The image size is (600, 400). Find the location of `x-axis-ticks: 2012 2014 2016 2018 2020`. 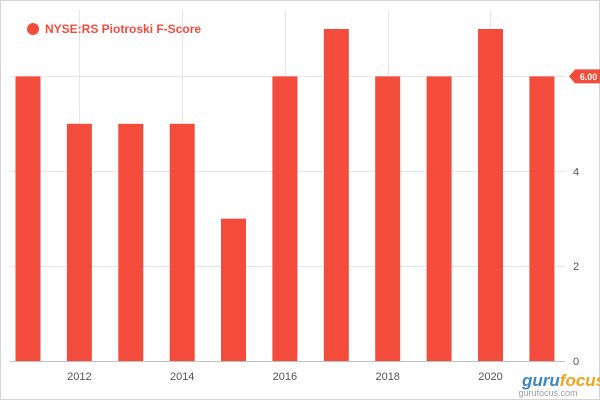

x-axis-ticks: 2012 2014 2016 2018 2020 is located at coordinates (285, 377).